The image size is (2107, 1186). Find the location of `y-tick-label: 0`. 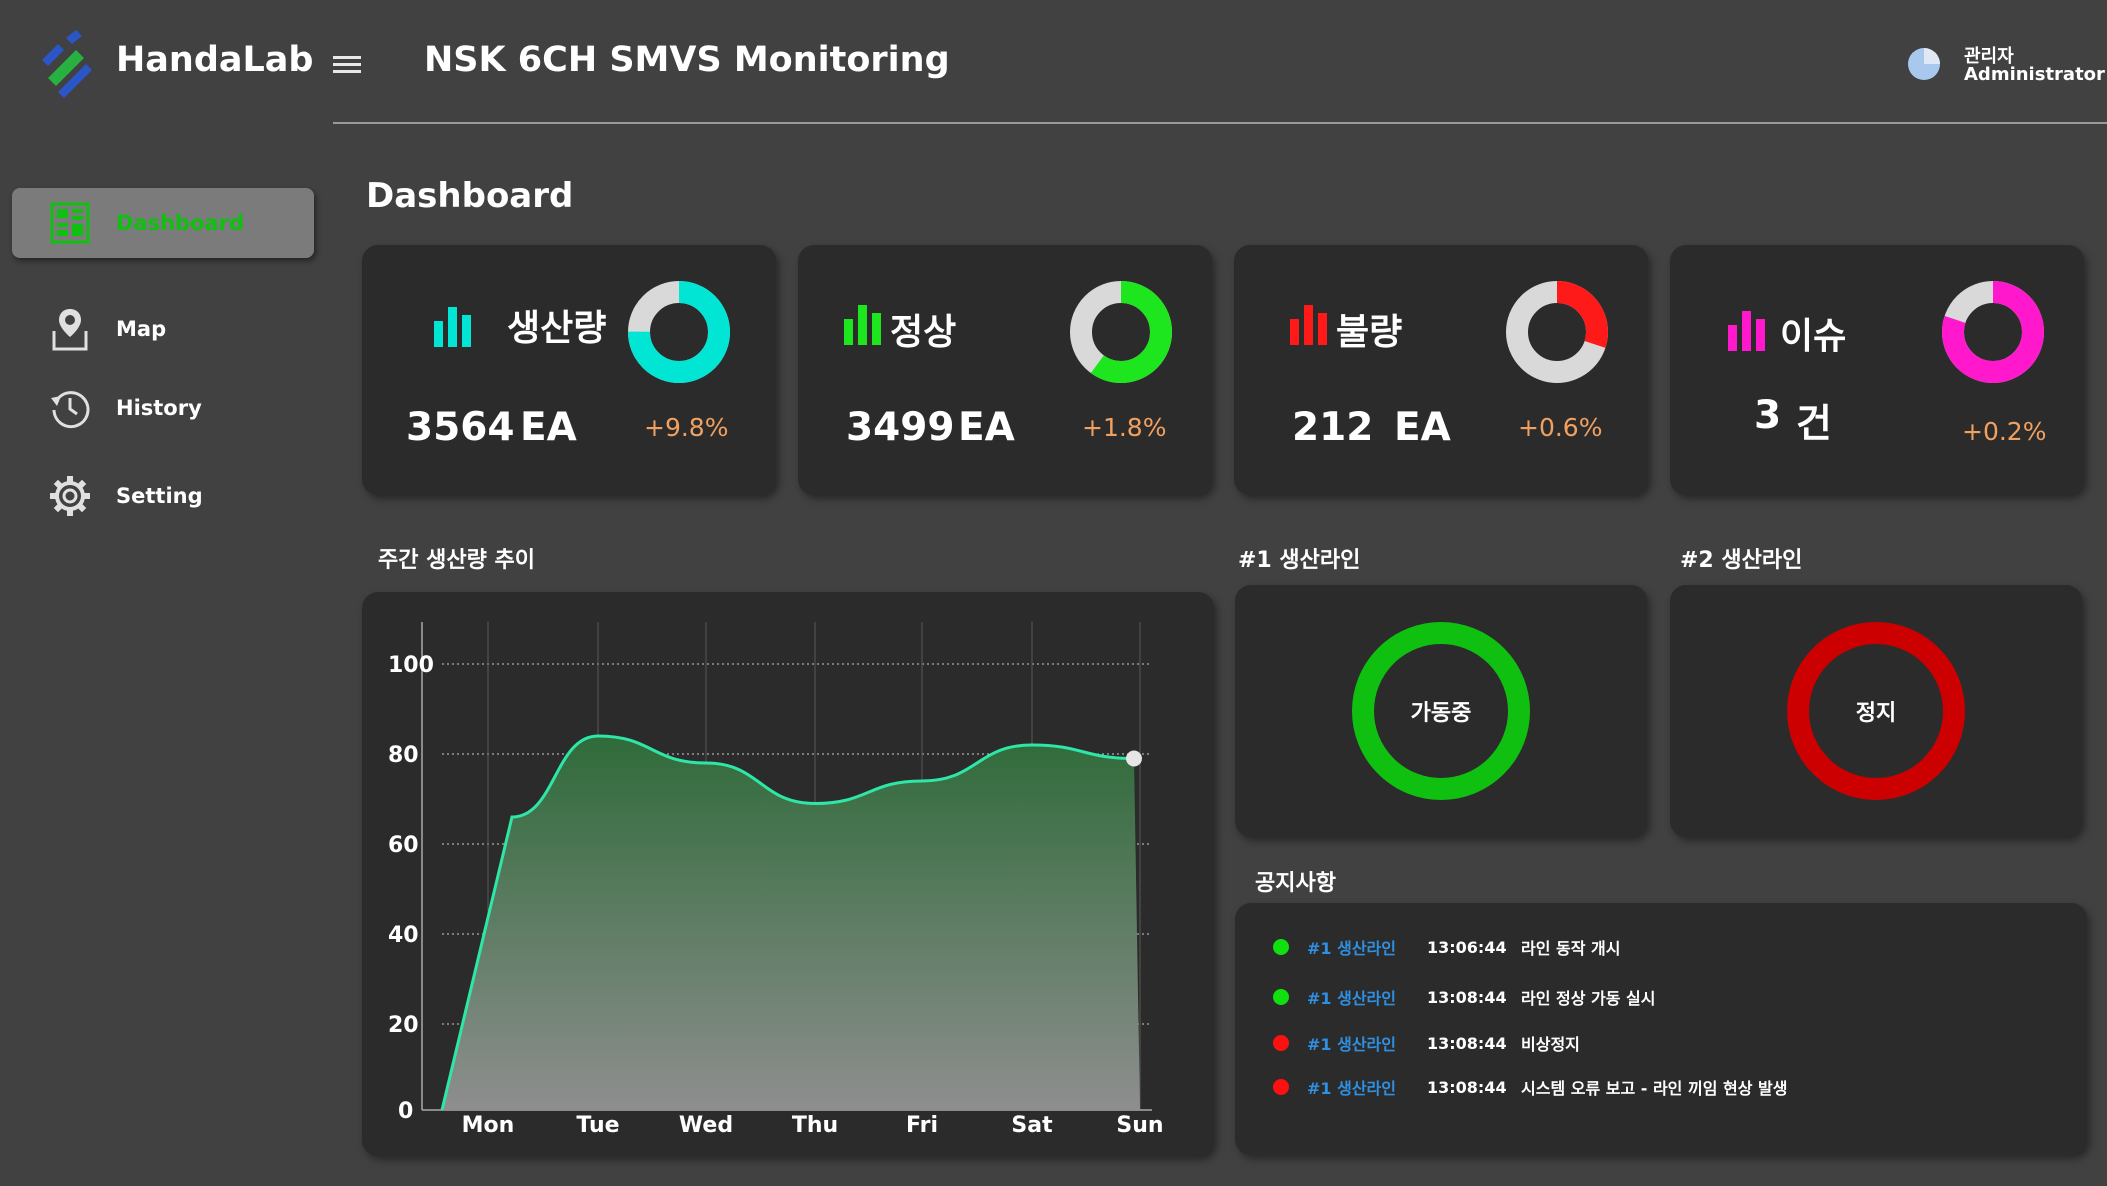

y-tick-label: 0 is located at coordinates (405, 1111).